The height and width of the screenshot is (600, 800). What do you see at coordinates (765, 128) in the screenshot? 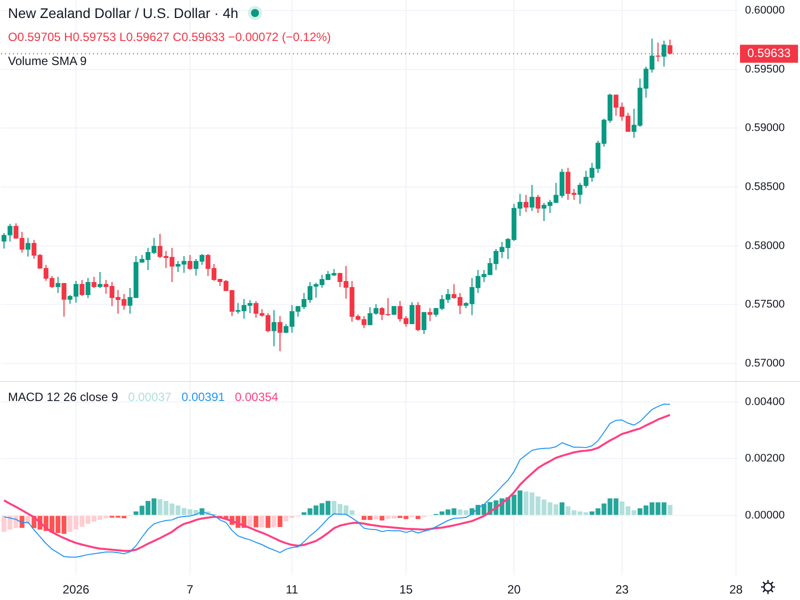
I see `y-tick-label: 0.59000` at bounding box center [765, 128].